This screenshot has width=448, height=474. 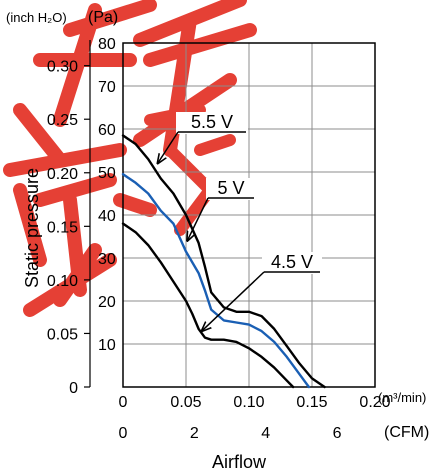 What do you see at coordinates (123, 433) in the screenshot?
I see `x-tick-label-cfm: 0` at bounding box center [123, 433].